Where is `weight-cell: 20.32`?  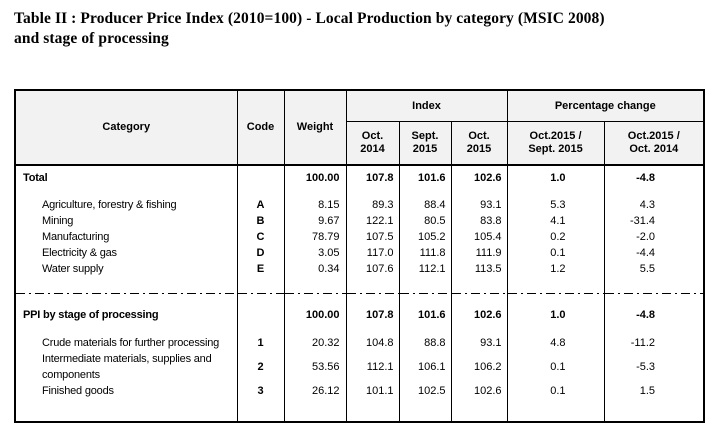
weight-cell: 20.32 is located at coordinates (315, 339).